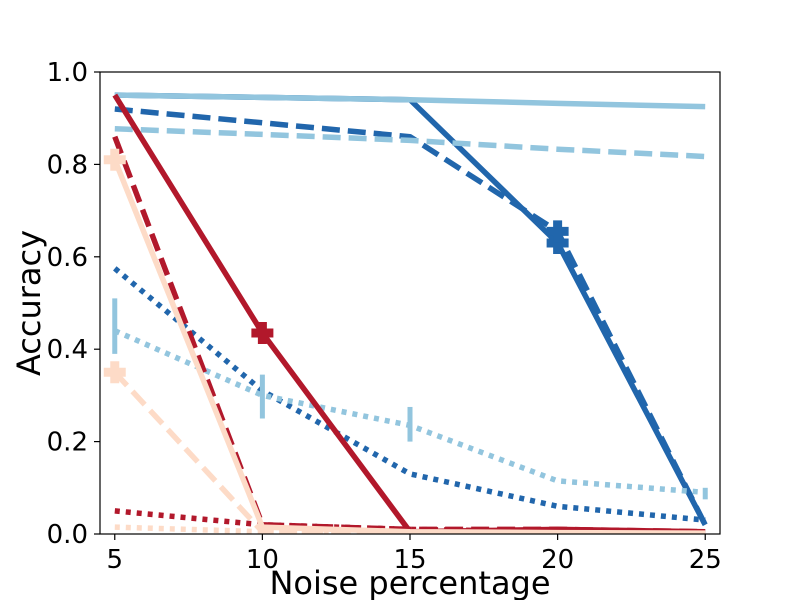  Describe the element at coordinates (67, 165) in the screenshot. I see `y-tick-label: 0.8` at that location.